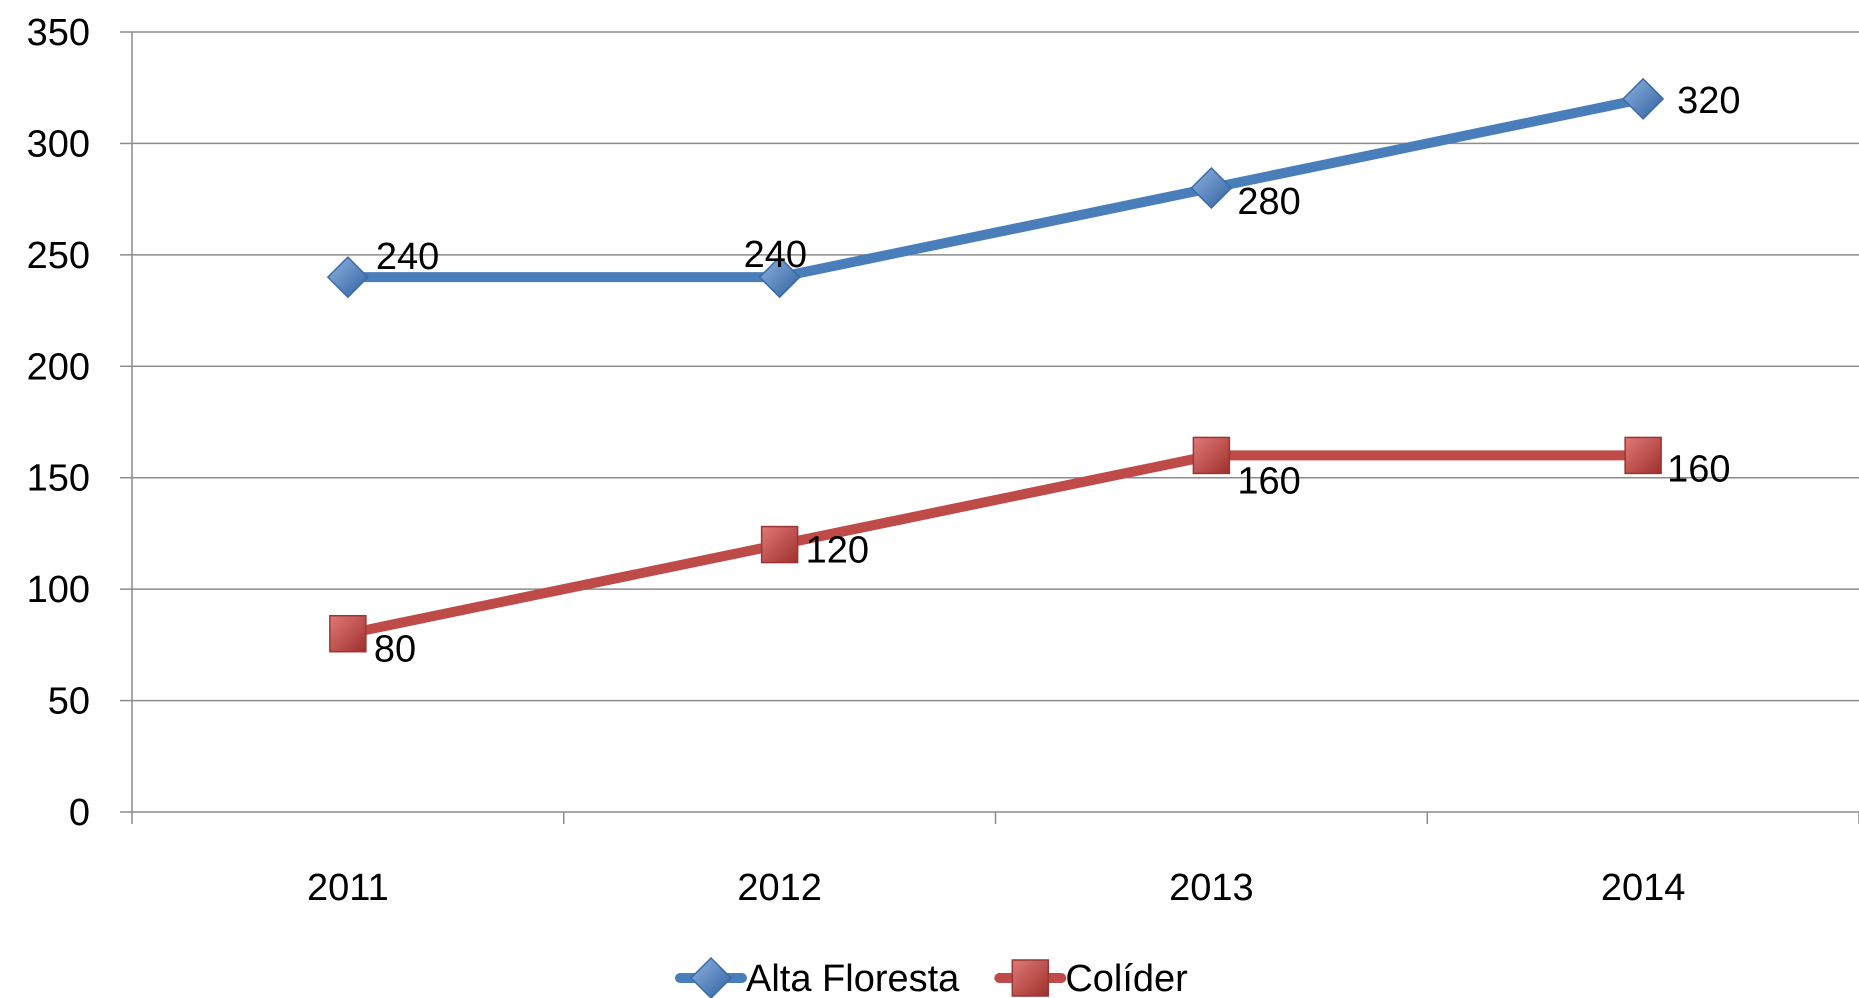 This screenshot has height=998, width=1859. Describe the element at coordinates (1268, 481) in the screenshot. I see `data-label-col-der-2013: 160` at that location.